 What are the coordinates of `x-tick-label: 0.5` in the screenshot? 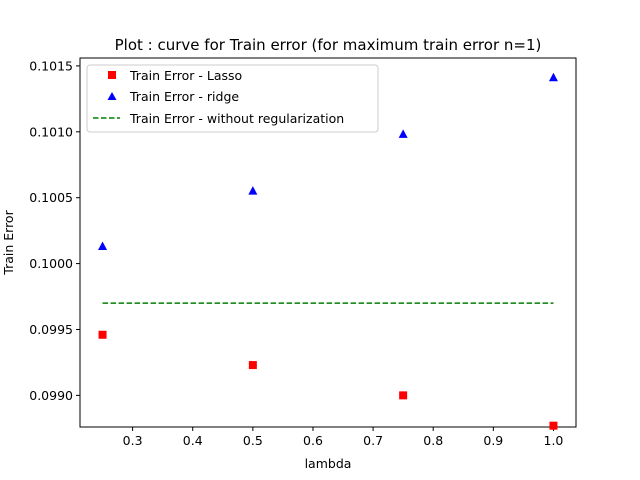 It's located at (253, 440).